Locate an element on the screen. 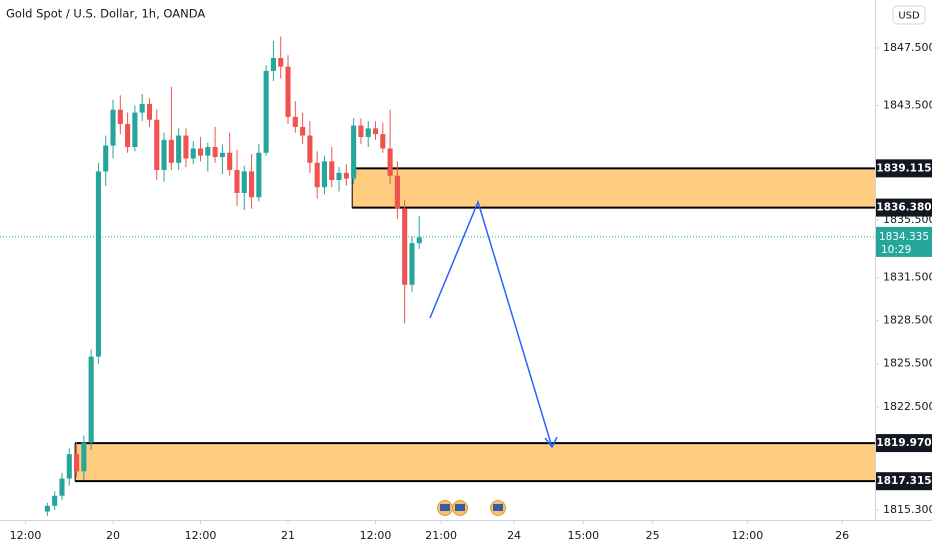 This screenshot has width=932, height=550. last-price-box is located at coordinates (904, 241).